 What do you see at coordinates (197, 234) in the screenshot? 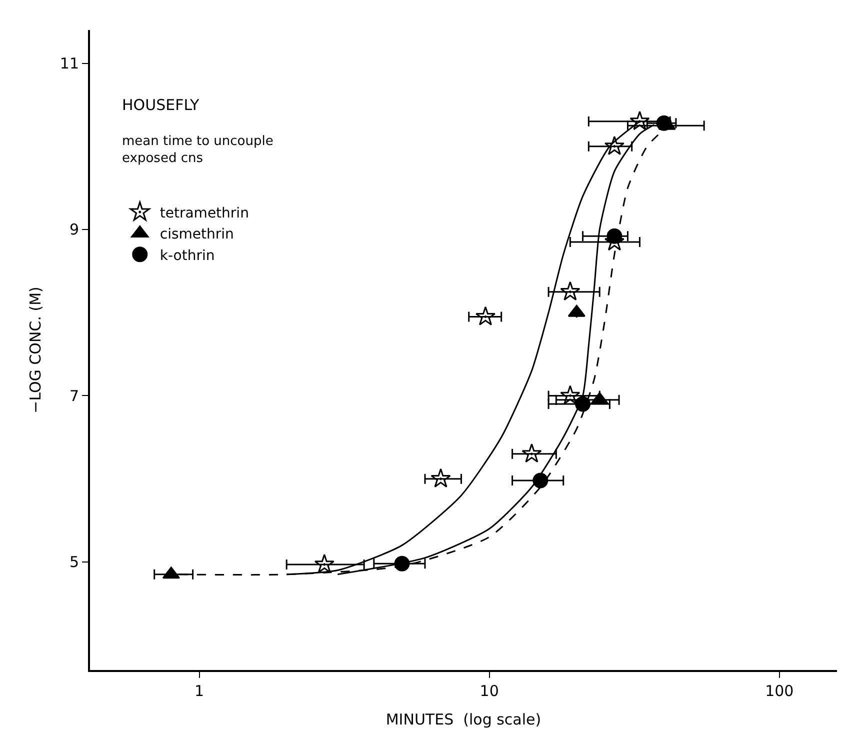
I see `legend-label: cismethrin` at bounding box center [197, 234].